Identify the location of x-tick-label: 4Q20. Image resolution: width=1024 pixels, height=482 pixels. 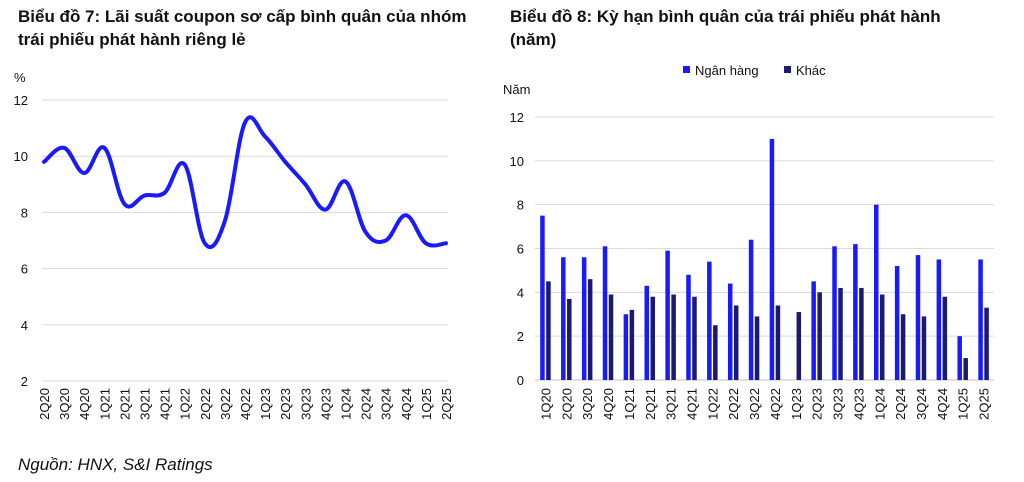
(84, 404).